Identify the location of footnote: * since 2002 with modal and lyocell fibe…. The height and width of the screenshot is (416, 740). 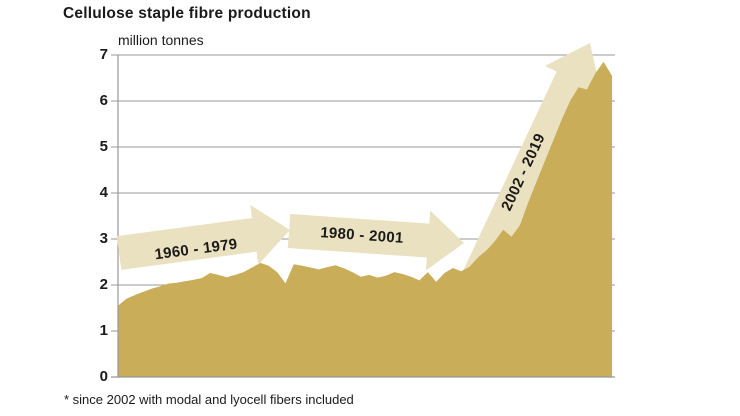
(209, 399).